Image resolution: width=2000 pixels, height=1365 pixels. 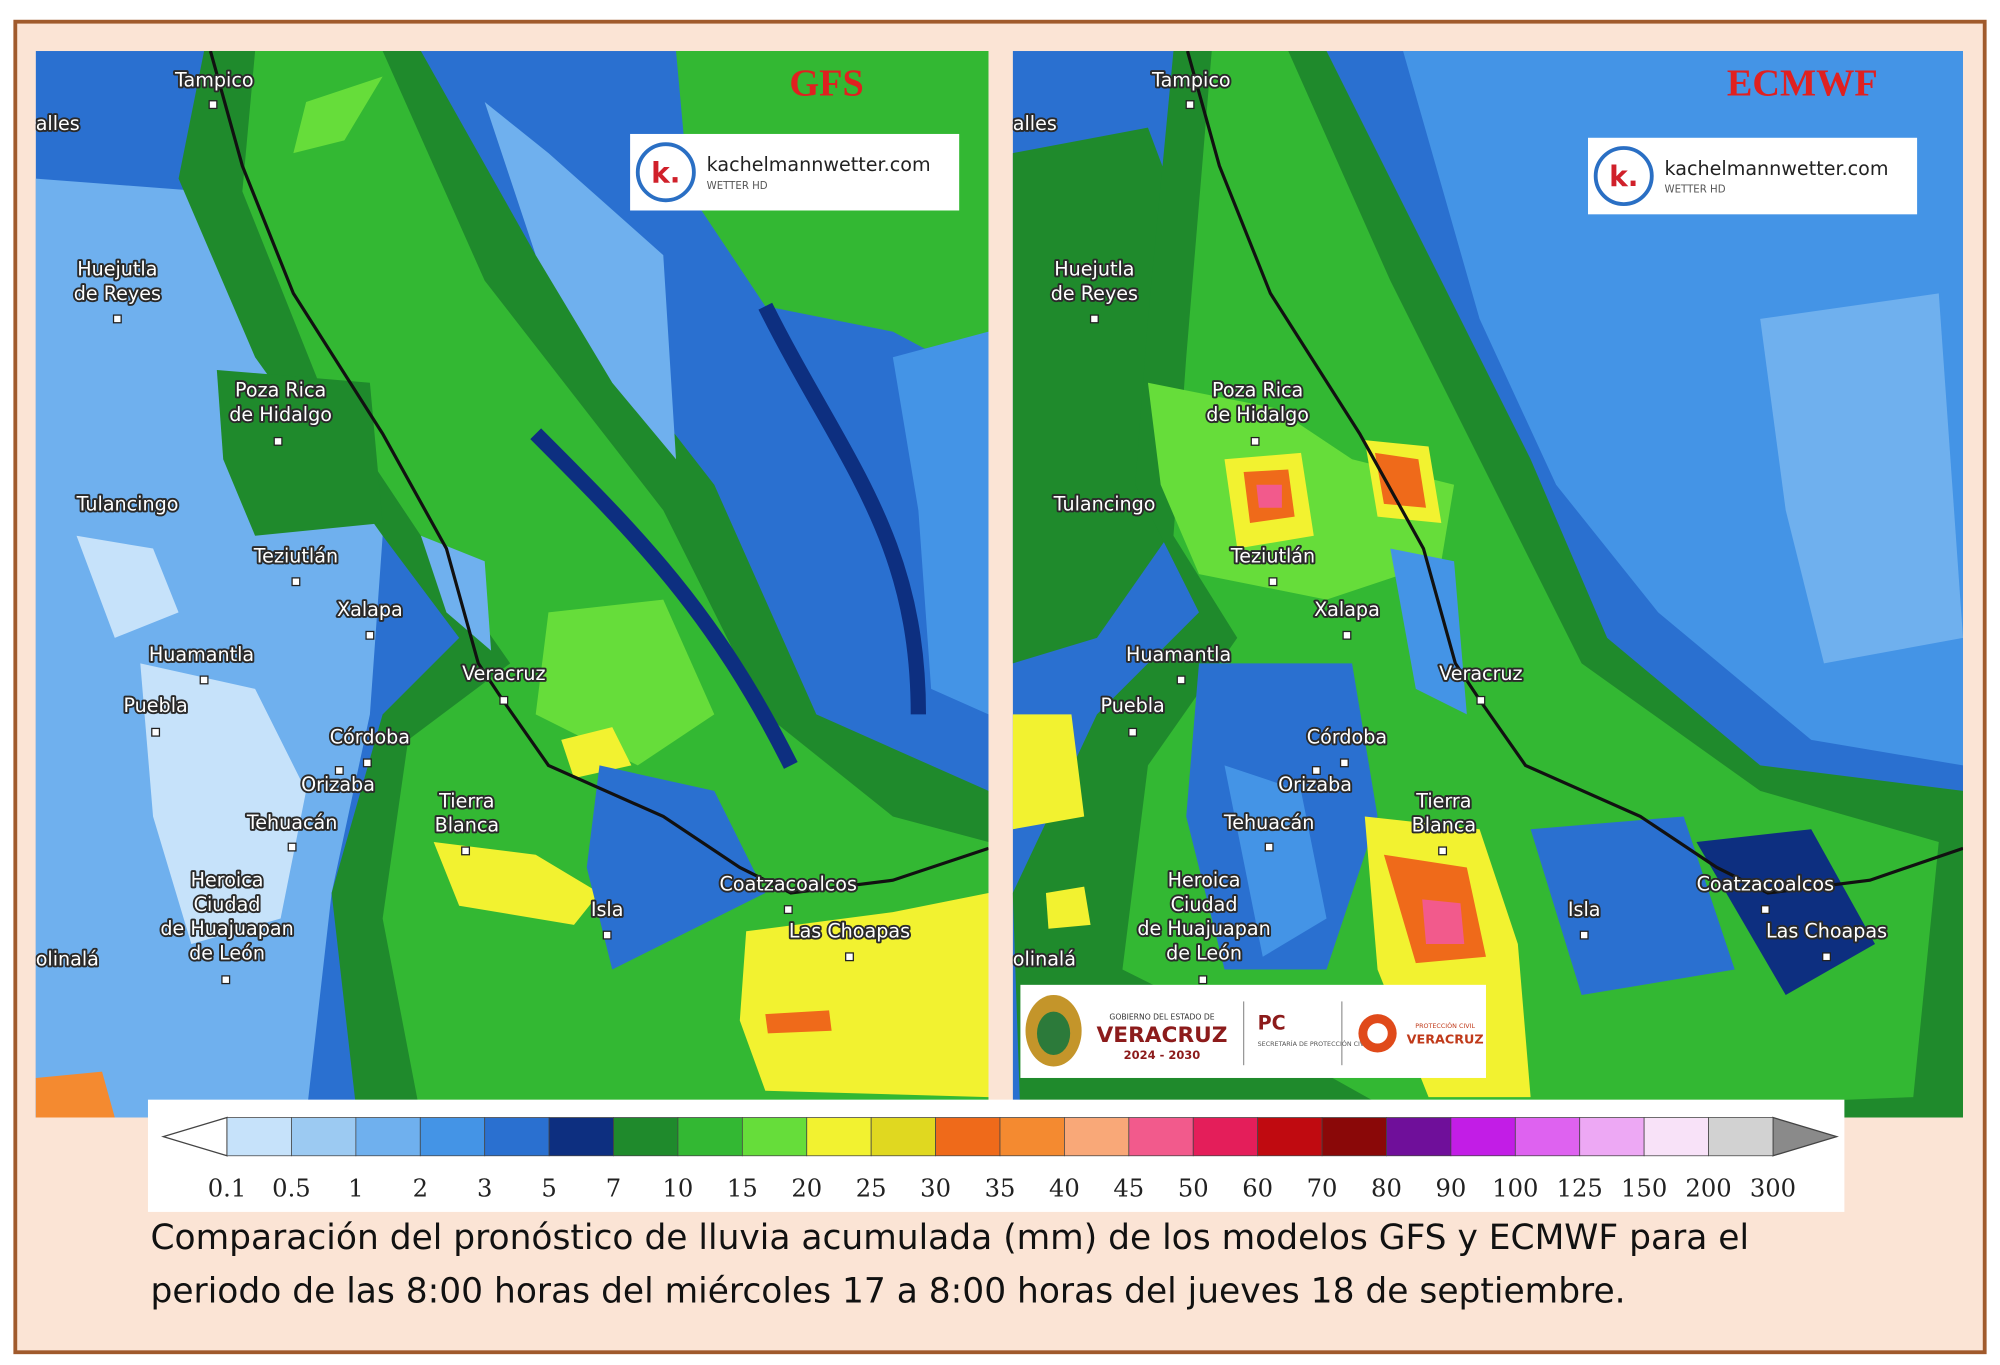 What do you see at coordinates (826, 84) in the screenshot?
I see `model-label: GFS` at bounding box center [826, 84].